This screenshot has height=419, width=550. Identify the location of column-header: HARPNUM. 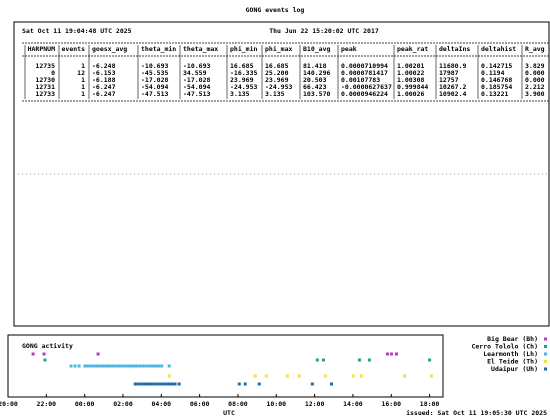
(41, 49).